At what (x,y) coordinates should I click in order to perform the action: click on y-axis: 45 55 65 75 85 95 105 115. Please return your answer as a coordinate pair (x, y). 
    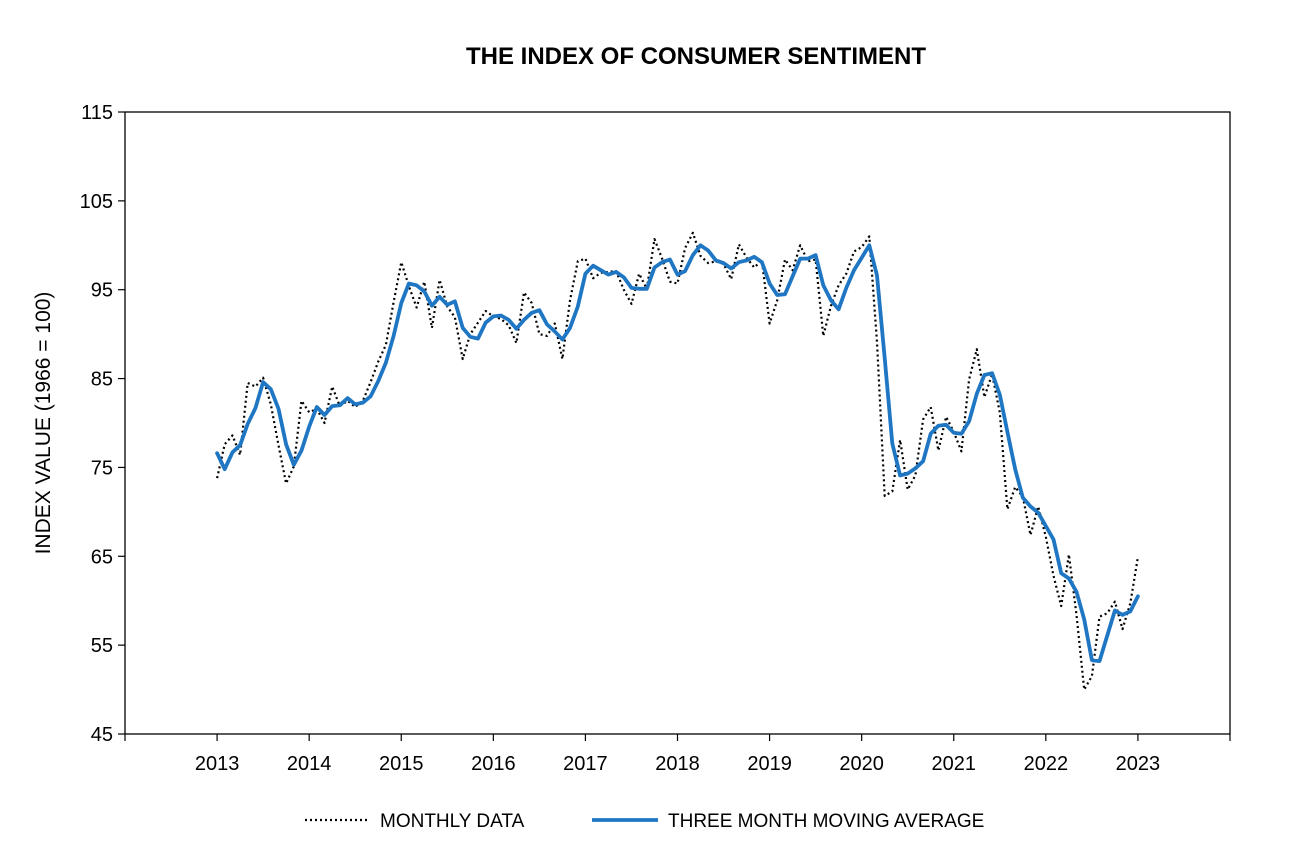
    Looking at the image, I should click on (102, 424).